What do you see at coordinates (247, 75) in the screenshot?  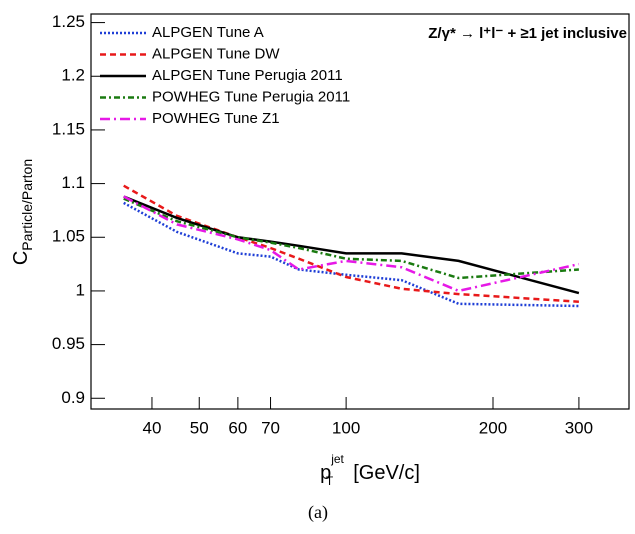 I see `legend-label: ALPGEN Tune Perugia 2011` at bounding box center [247, 75].